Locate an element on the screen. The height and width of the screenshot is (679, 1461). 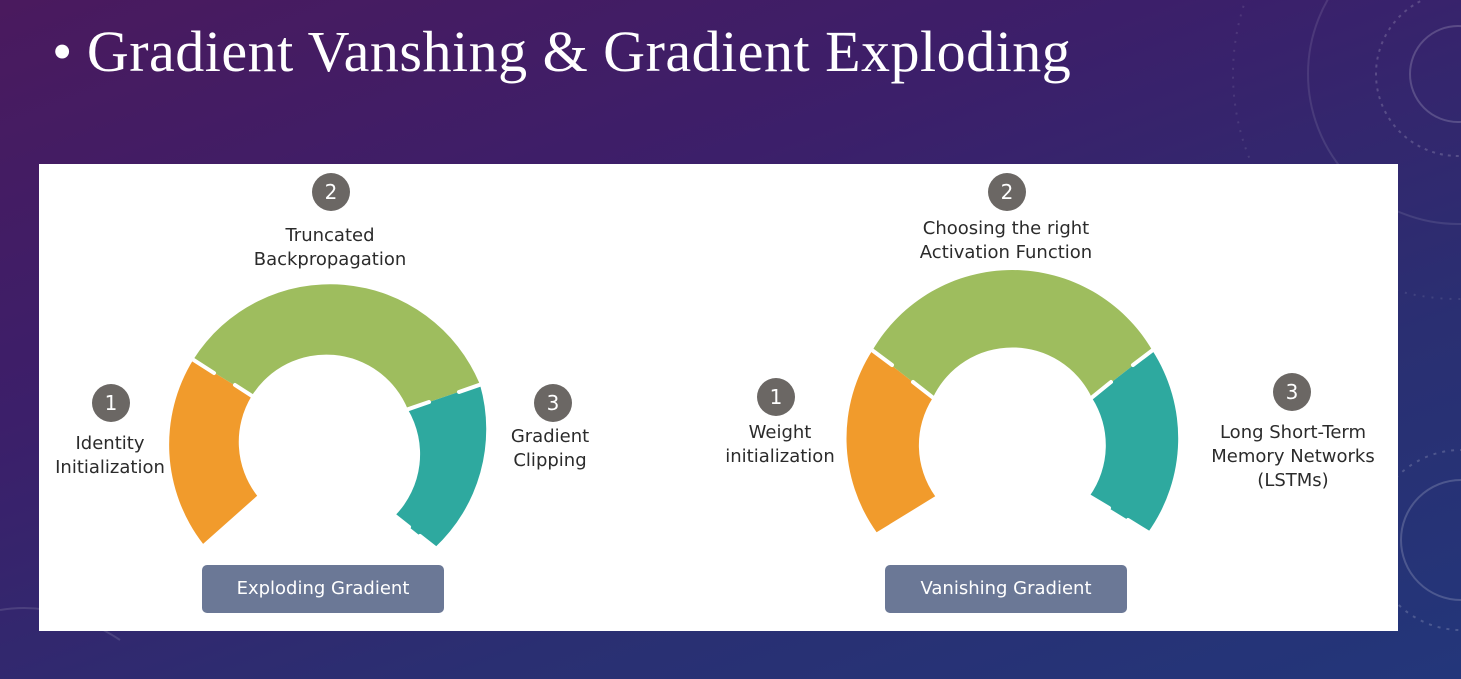
exploding-notches is located at coordinates (336, 453).